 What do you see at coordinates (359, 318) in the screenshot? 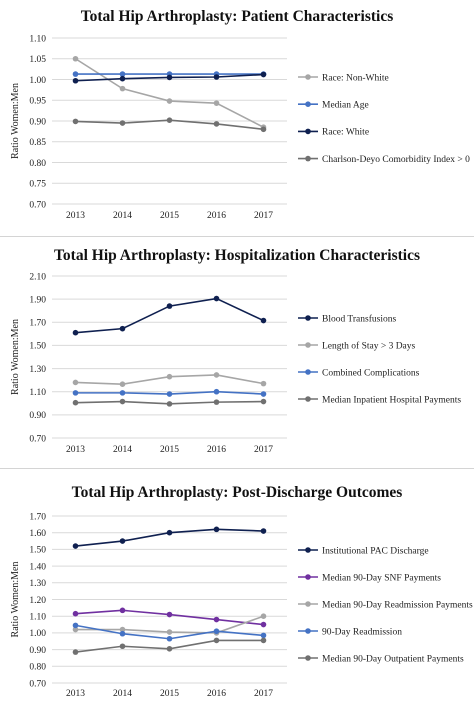
I see `legend-label: Blood Transfusions` at bounding box center [359, 318].